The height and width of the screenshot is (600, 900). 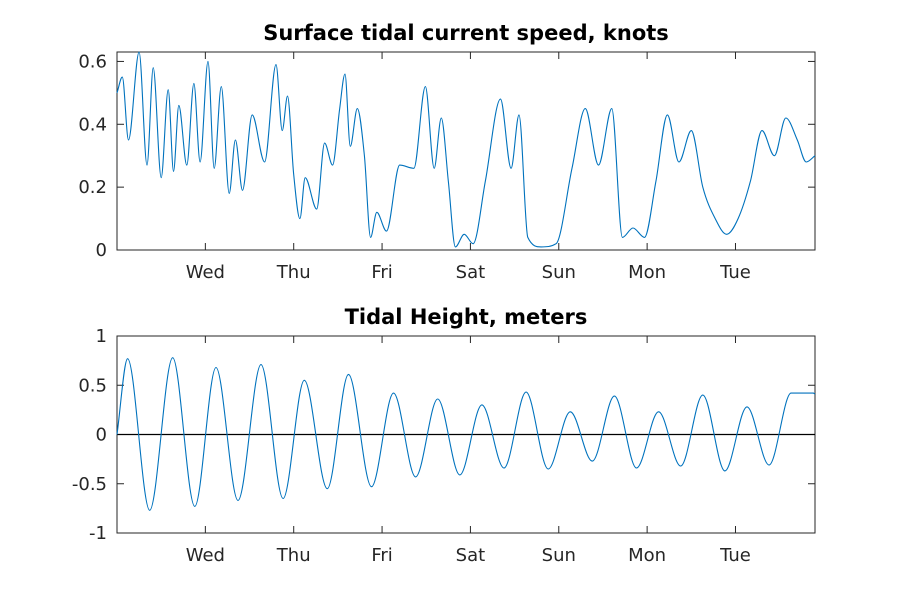 I want to click on y-tick-label: 1, so click(x=101, y=336).